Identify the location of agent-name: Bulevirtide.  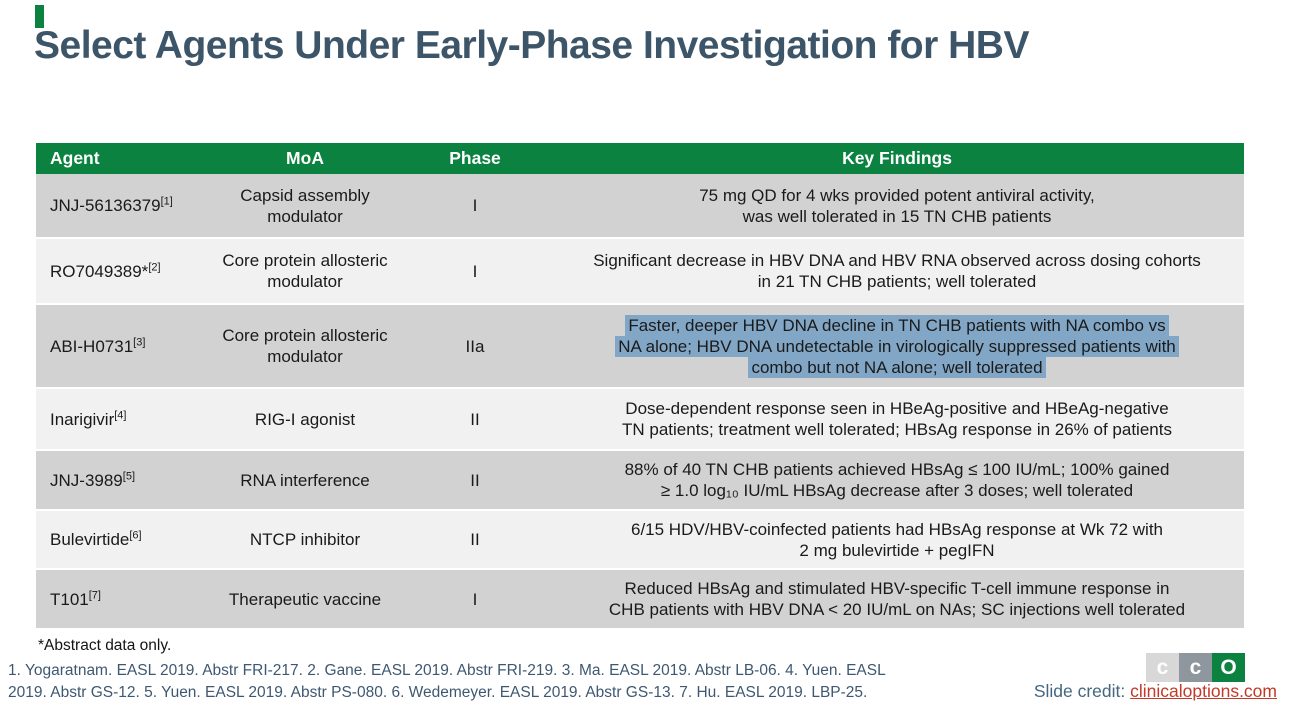
(90, 539).